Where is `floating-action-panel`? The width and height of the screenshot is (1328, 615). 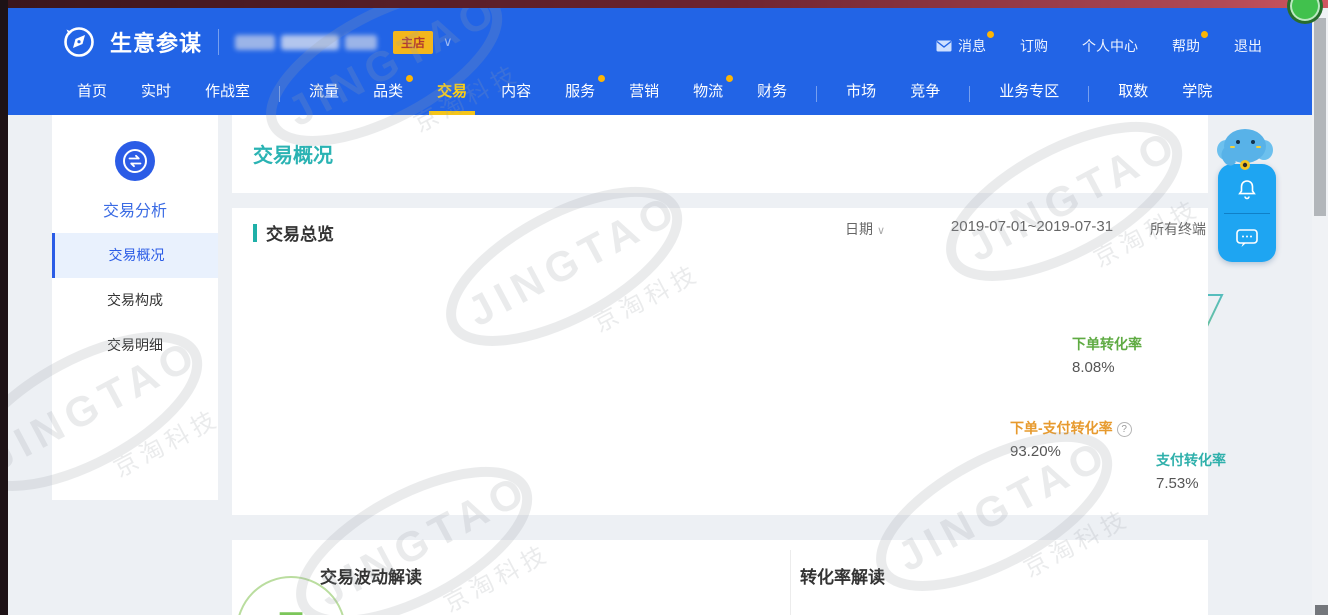 floating-action-panel is located at coordinates (1247, 213).